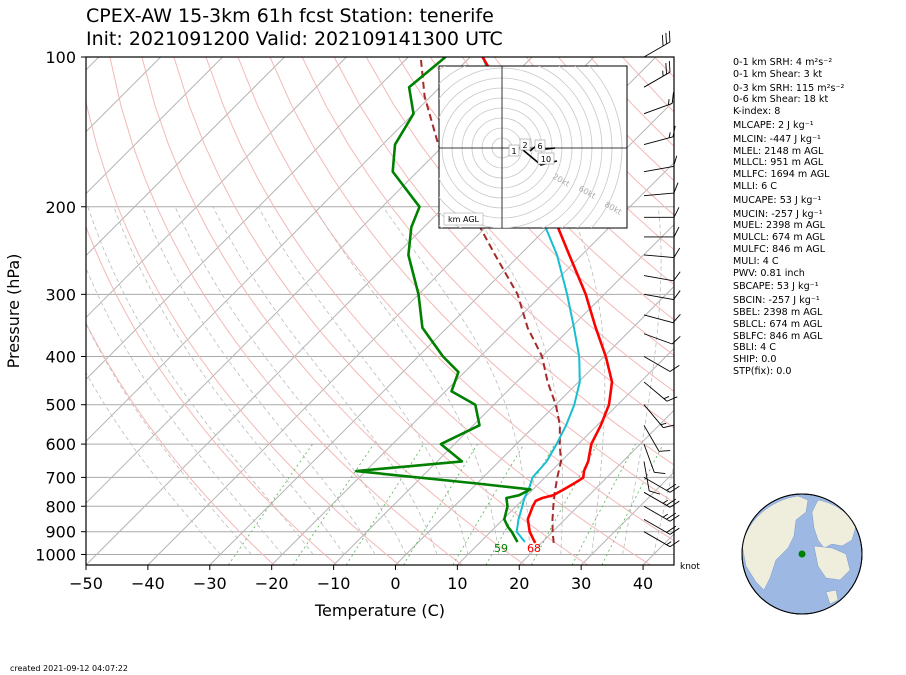 The image size is (906, 675). What do you see at coordinates (534, 548) in the screenshot?
I see `surface-temperature-label: 68` at bounding box center [534, 548].